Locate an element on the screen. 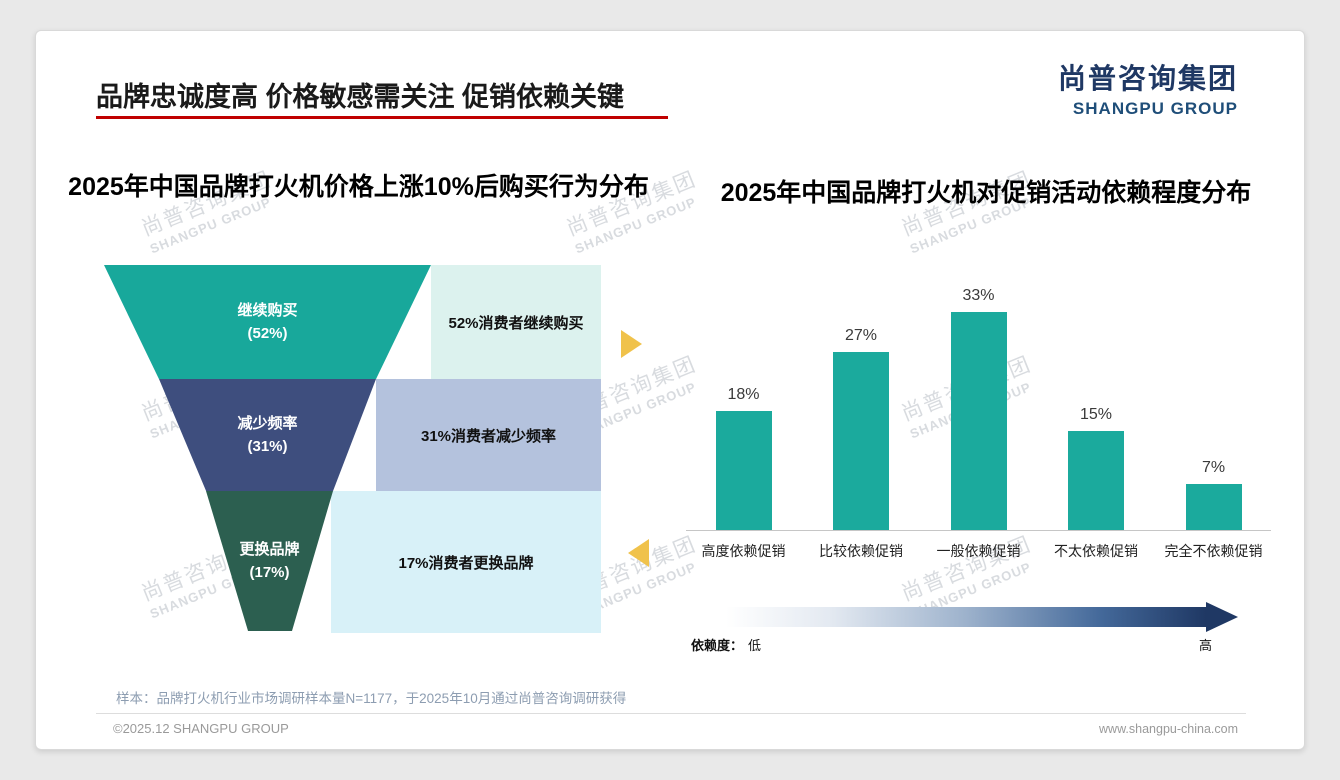 This screenshot has width=1340, height=780. left-arrow-icon is located at coordinates (638, 553).